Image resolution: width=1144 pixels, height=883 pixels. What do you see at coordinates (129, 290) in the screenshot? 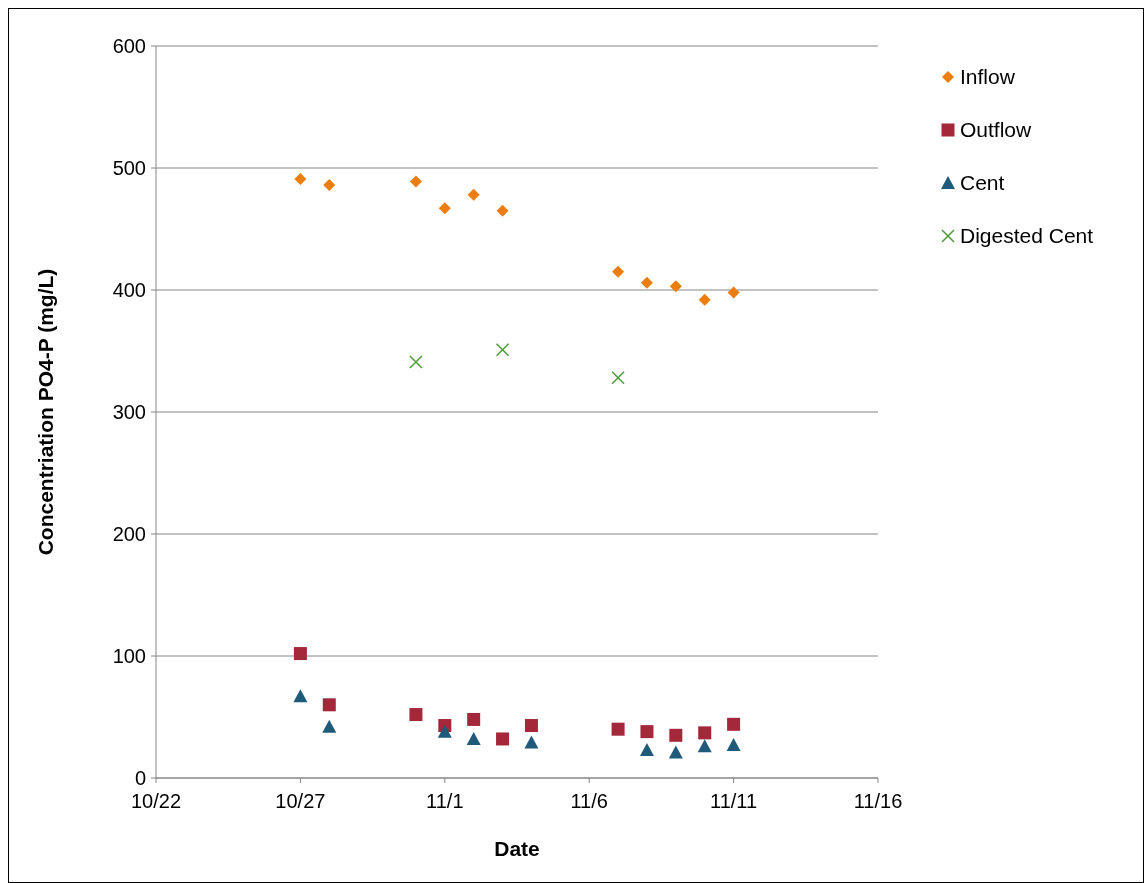
I see `y-tick-label: 400` at bounding box center [129, 290].